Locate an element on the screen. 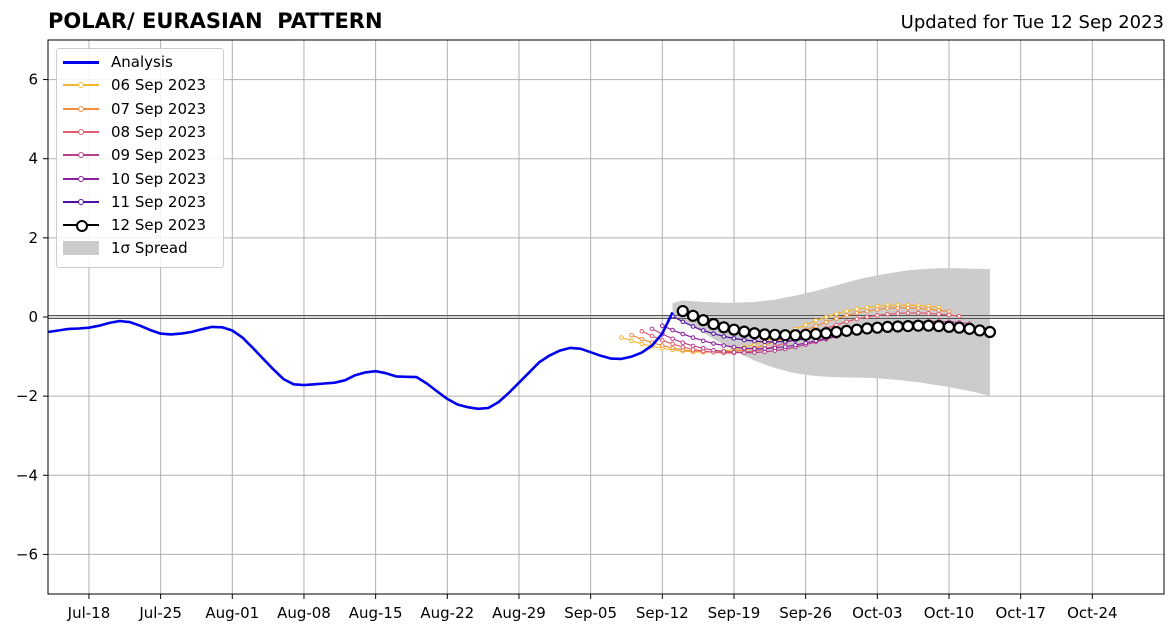 Image resolution: width=1176 pixels, height=633 pixels. legend-entry: 1σ Spread is located at coordinates (125, 248).